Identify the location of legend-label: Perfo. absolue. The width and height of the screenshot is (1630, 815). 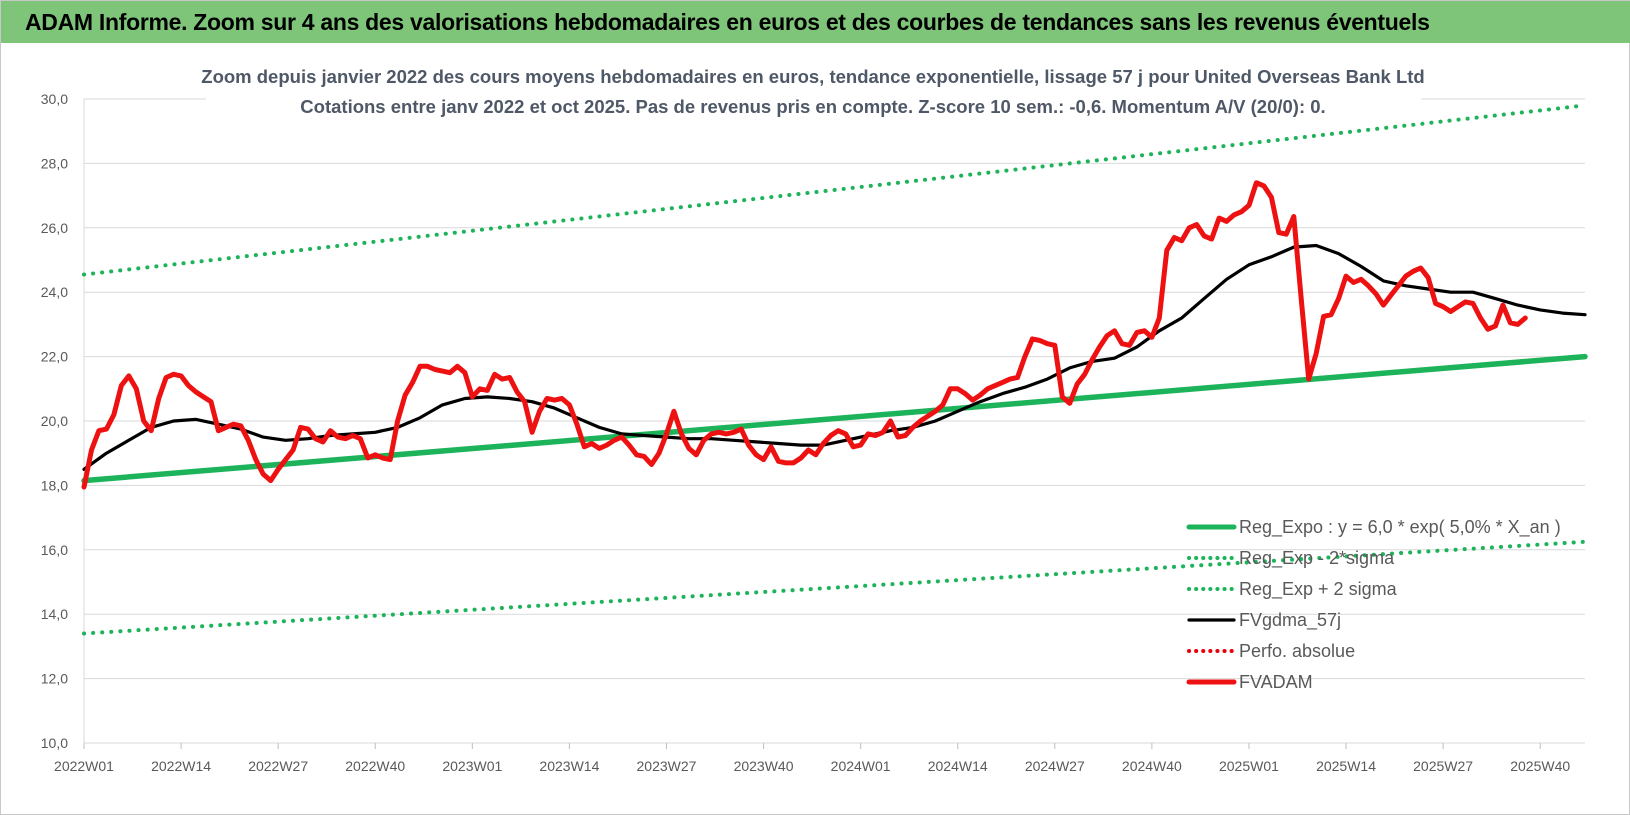
(1297, 651).